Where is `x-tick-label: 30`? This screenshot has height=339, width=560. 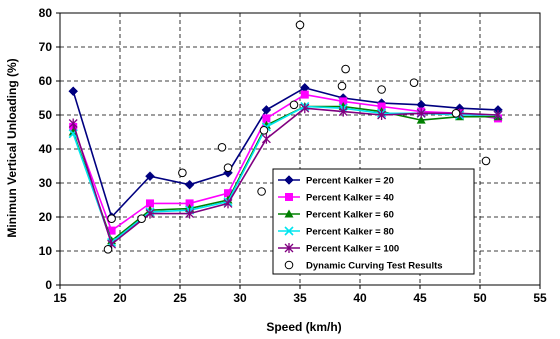 x-tick-label: 30 is located at coordinates (240, 298).